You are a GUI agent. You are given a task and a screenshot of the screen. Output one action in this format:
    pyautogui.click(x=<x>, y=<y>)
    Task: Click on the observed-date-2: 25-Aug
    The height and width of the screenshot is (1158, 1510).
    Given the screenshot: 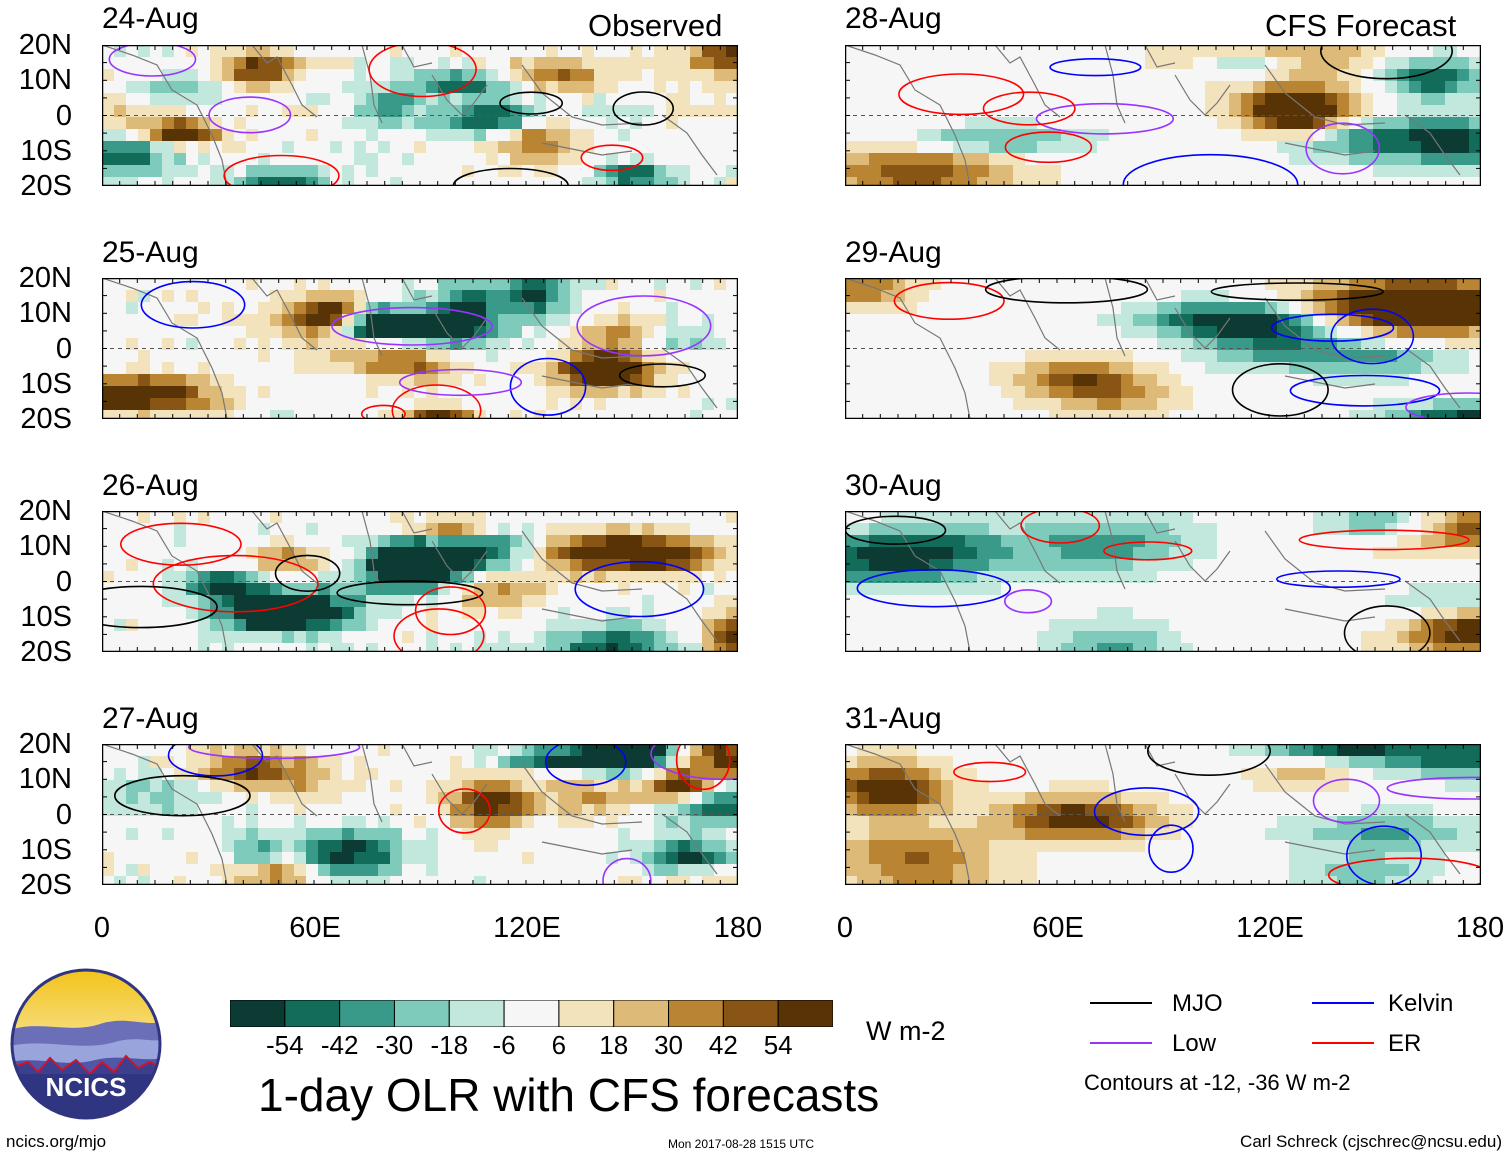 What is the action you would take?
    pyautogui.click(x=150, y=252)
    